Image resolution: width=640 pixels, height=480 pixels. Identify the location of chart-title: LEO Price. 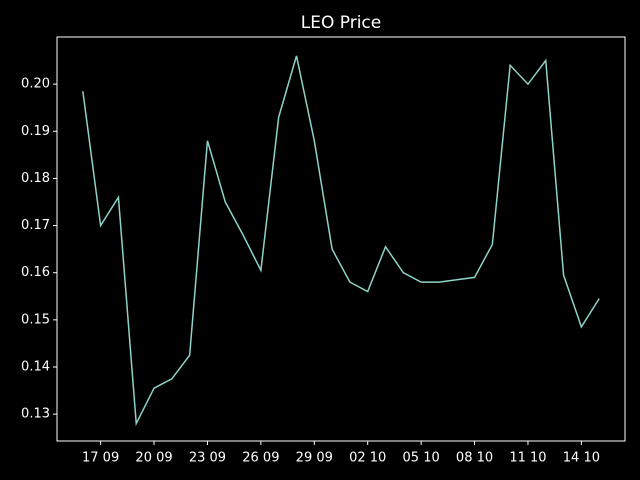
(341, 23).